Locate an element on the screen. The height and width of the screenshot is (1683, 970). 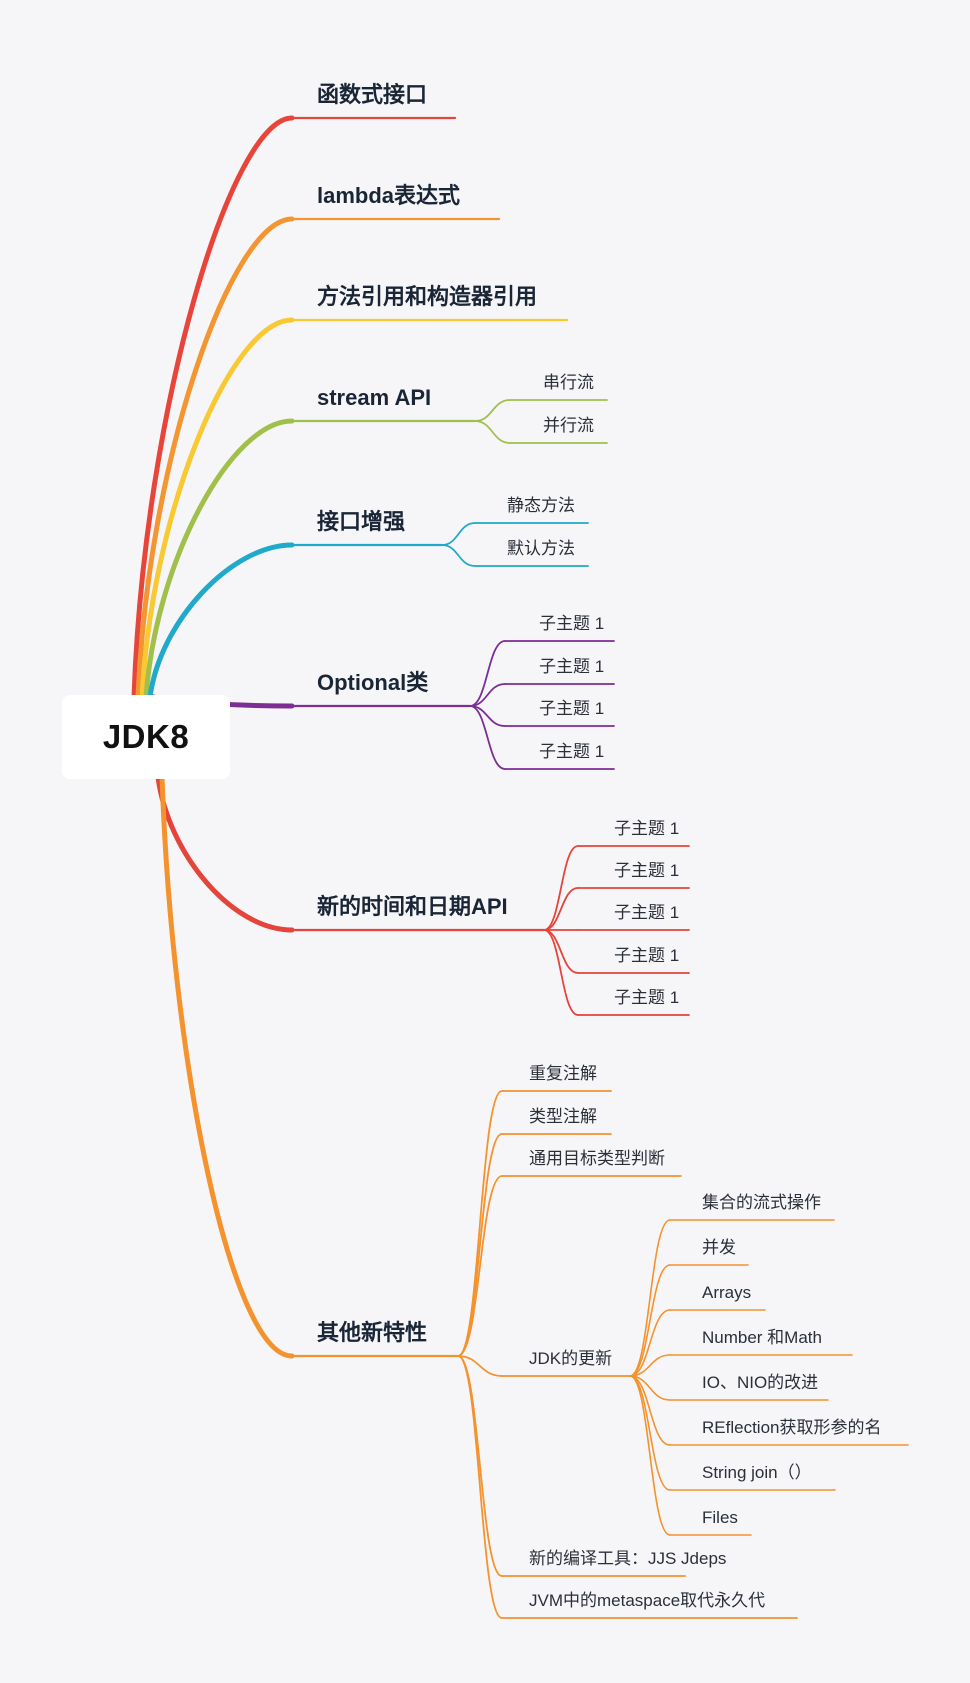
detail-8: Files is located at coordinates (720, 1517).